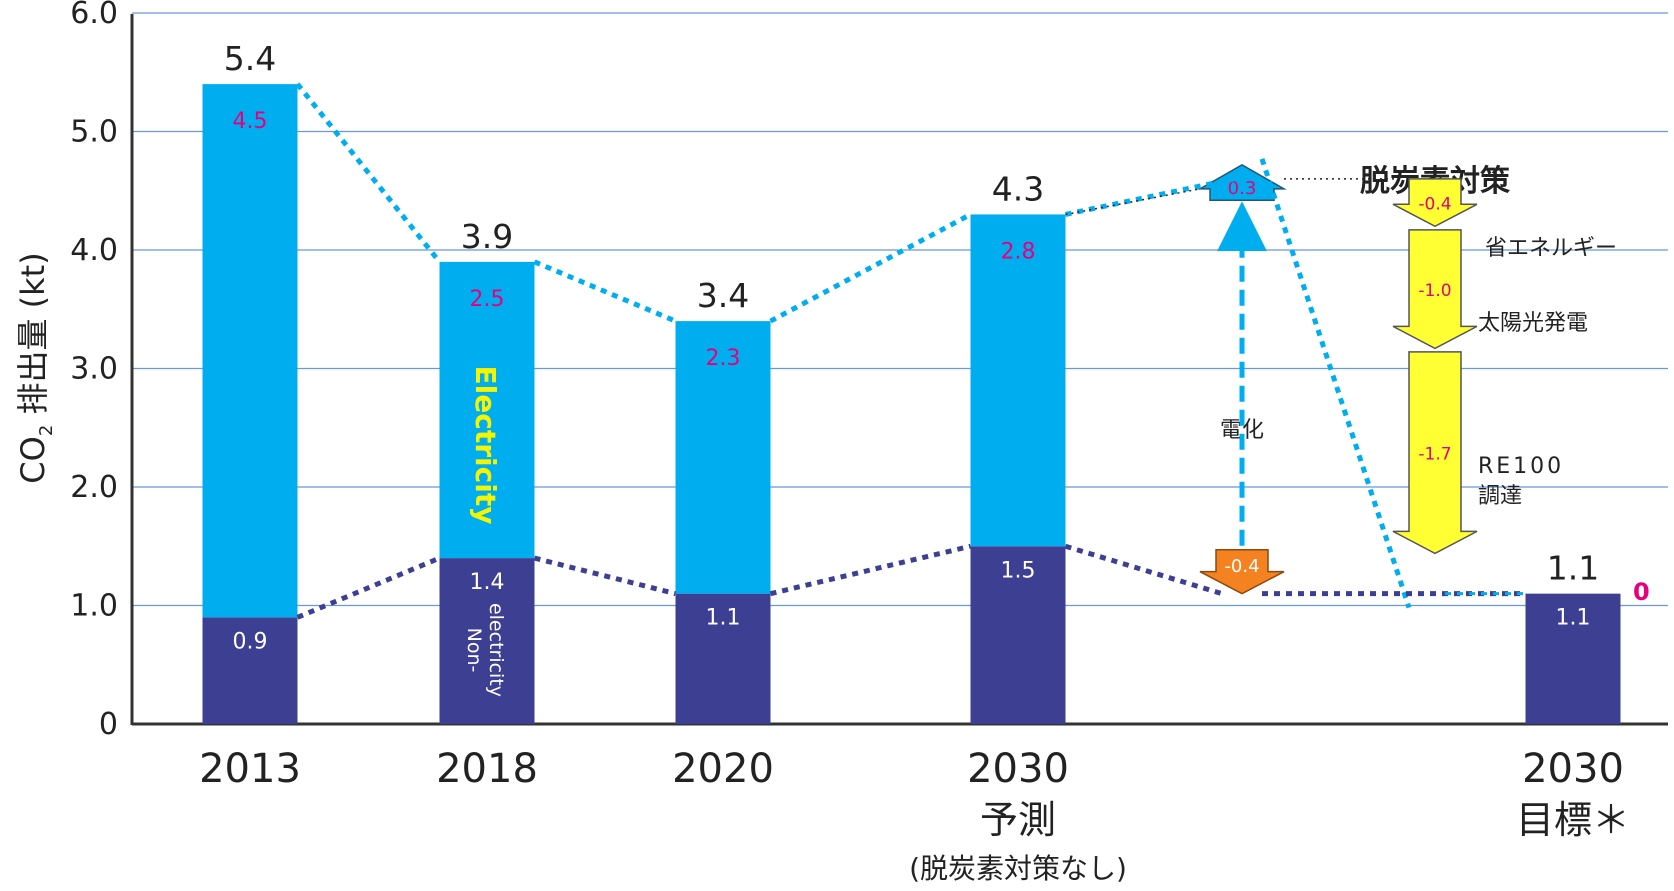 This screenshot has height=891, width=1674. What do you see at coordinates (1641, 592) in the screenshot?
I see `final-electricity-zero: 0` at bounding box center [1641, 592].